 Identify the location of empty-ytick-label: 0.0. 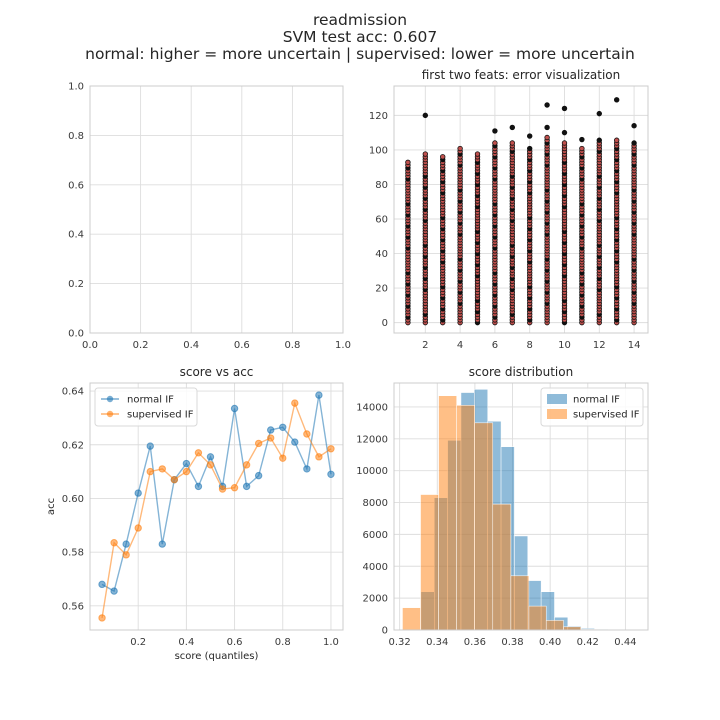
(76, 334).